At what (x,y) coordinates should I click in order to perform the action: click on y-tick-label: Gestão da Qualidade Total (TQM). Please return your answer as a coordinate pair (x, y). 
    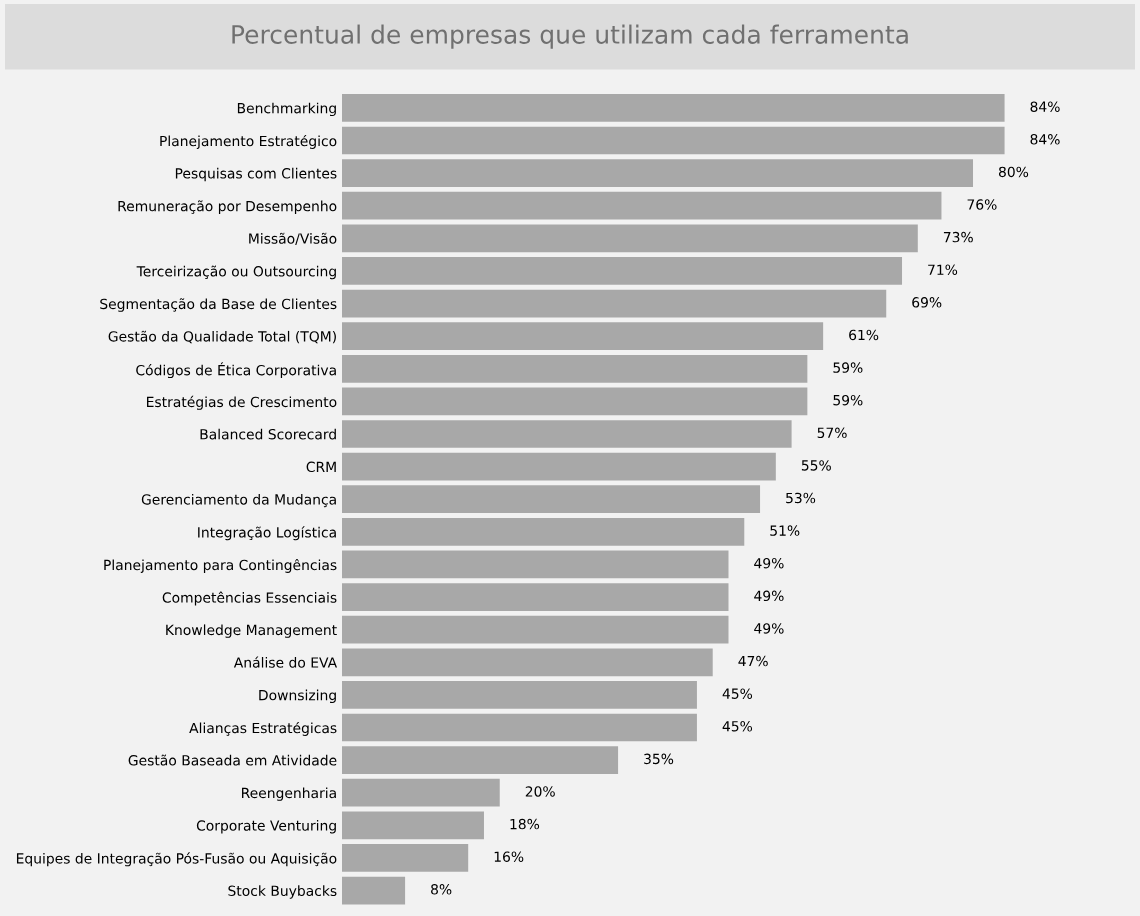
    Looking at the image, I should click on (222, 337).